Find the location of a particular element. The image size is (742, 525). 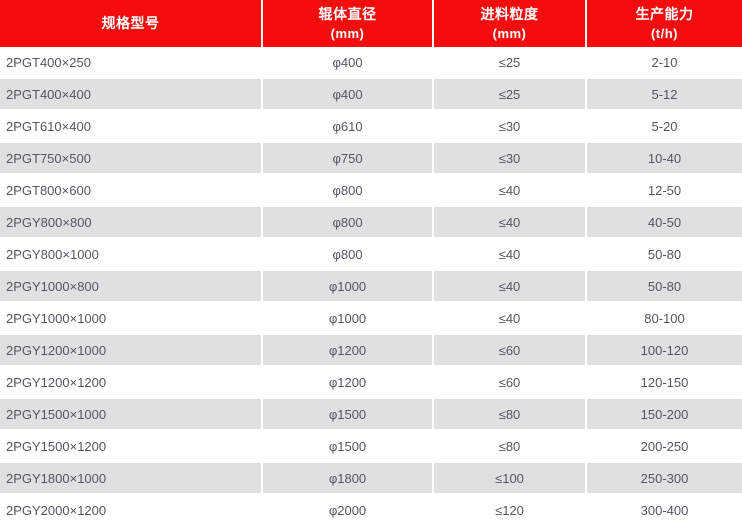

table-row: 2PGY1800×1000 φ1800 ≤100 250-300 is located at coordinates (371, 478).